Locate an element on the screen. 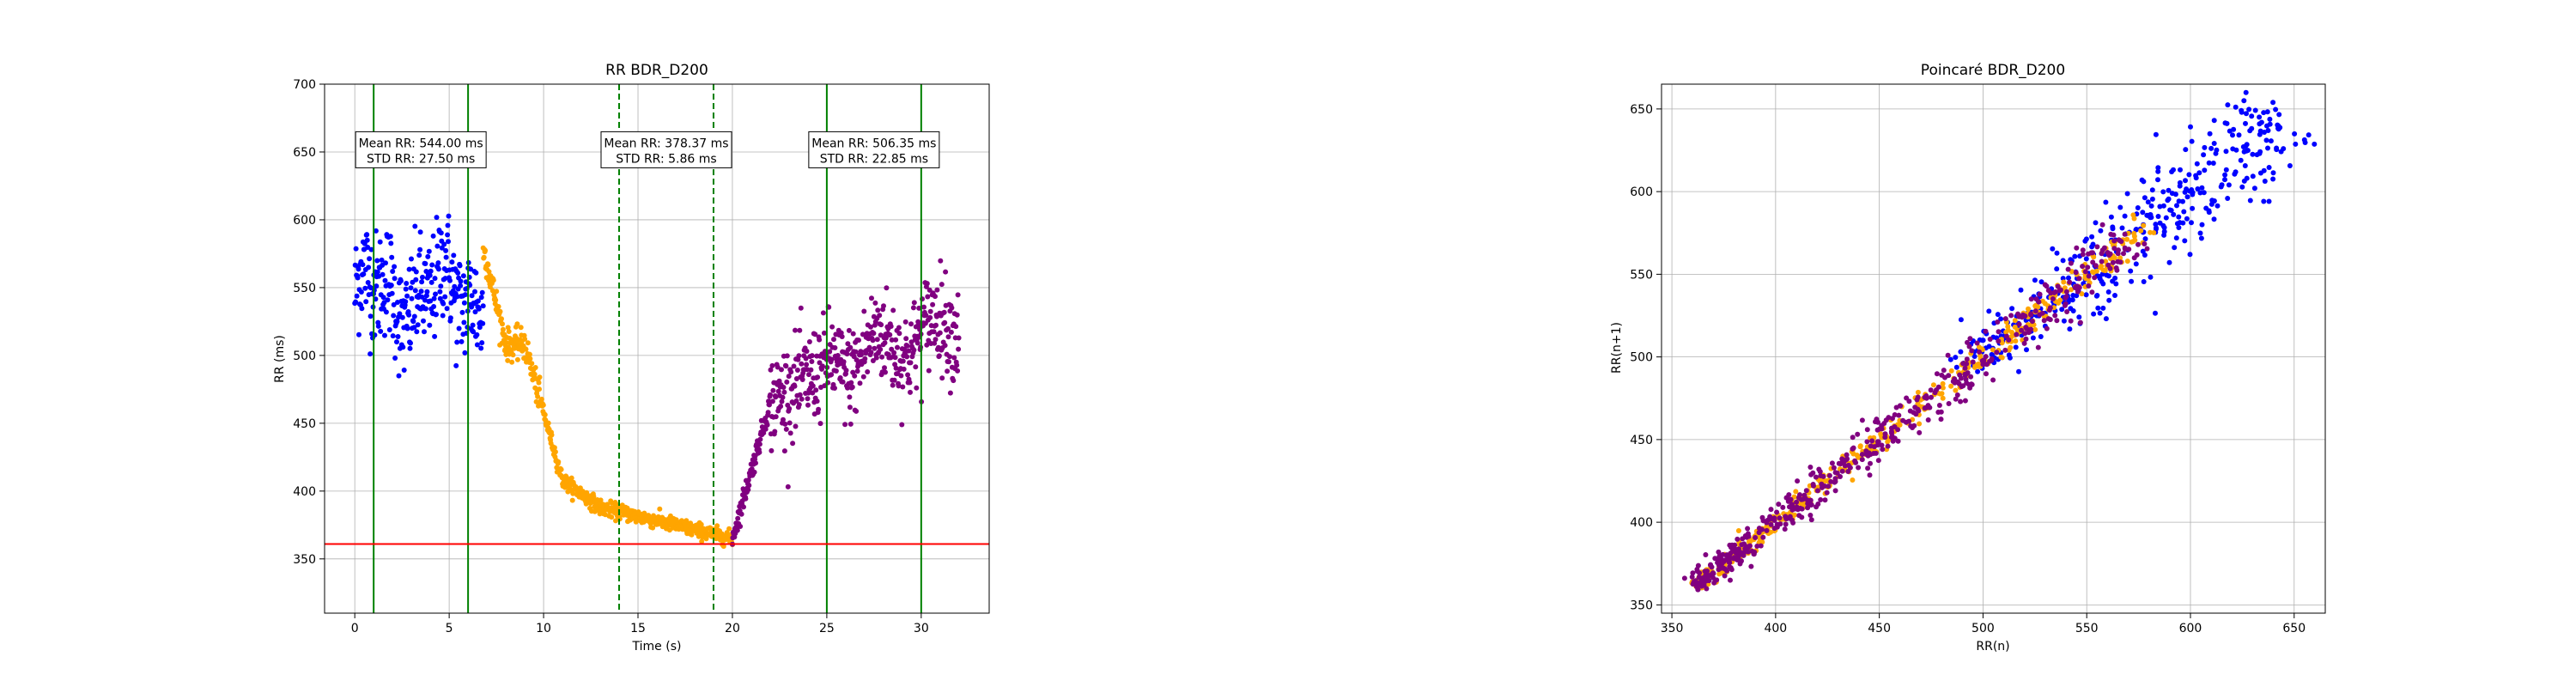  pc-ytick-label: 550 is located at coordinates (1642, 275).